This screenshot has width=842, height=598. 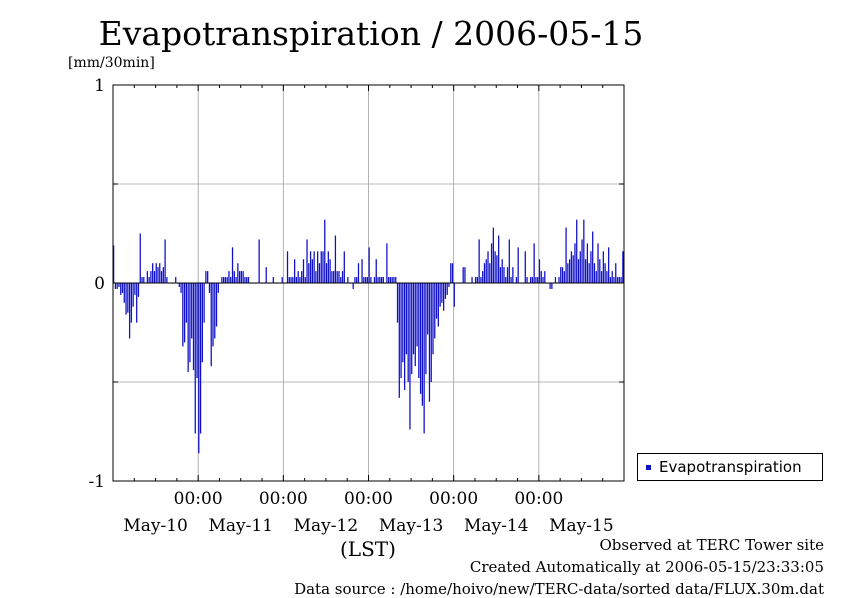 I want to click on date-label: May-11, so click(x=240, y=526).